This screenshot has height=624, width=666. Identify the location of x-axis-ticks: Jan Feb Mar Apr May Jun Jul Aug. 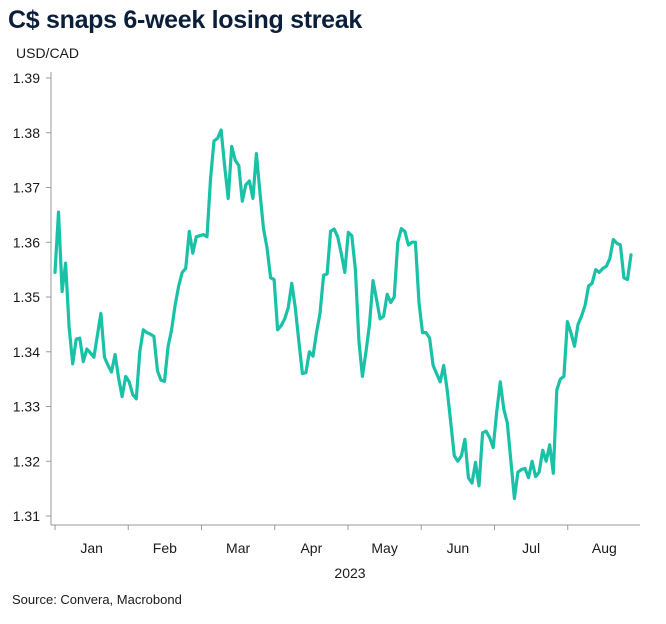
(335, 540).